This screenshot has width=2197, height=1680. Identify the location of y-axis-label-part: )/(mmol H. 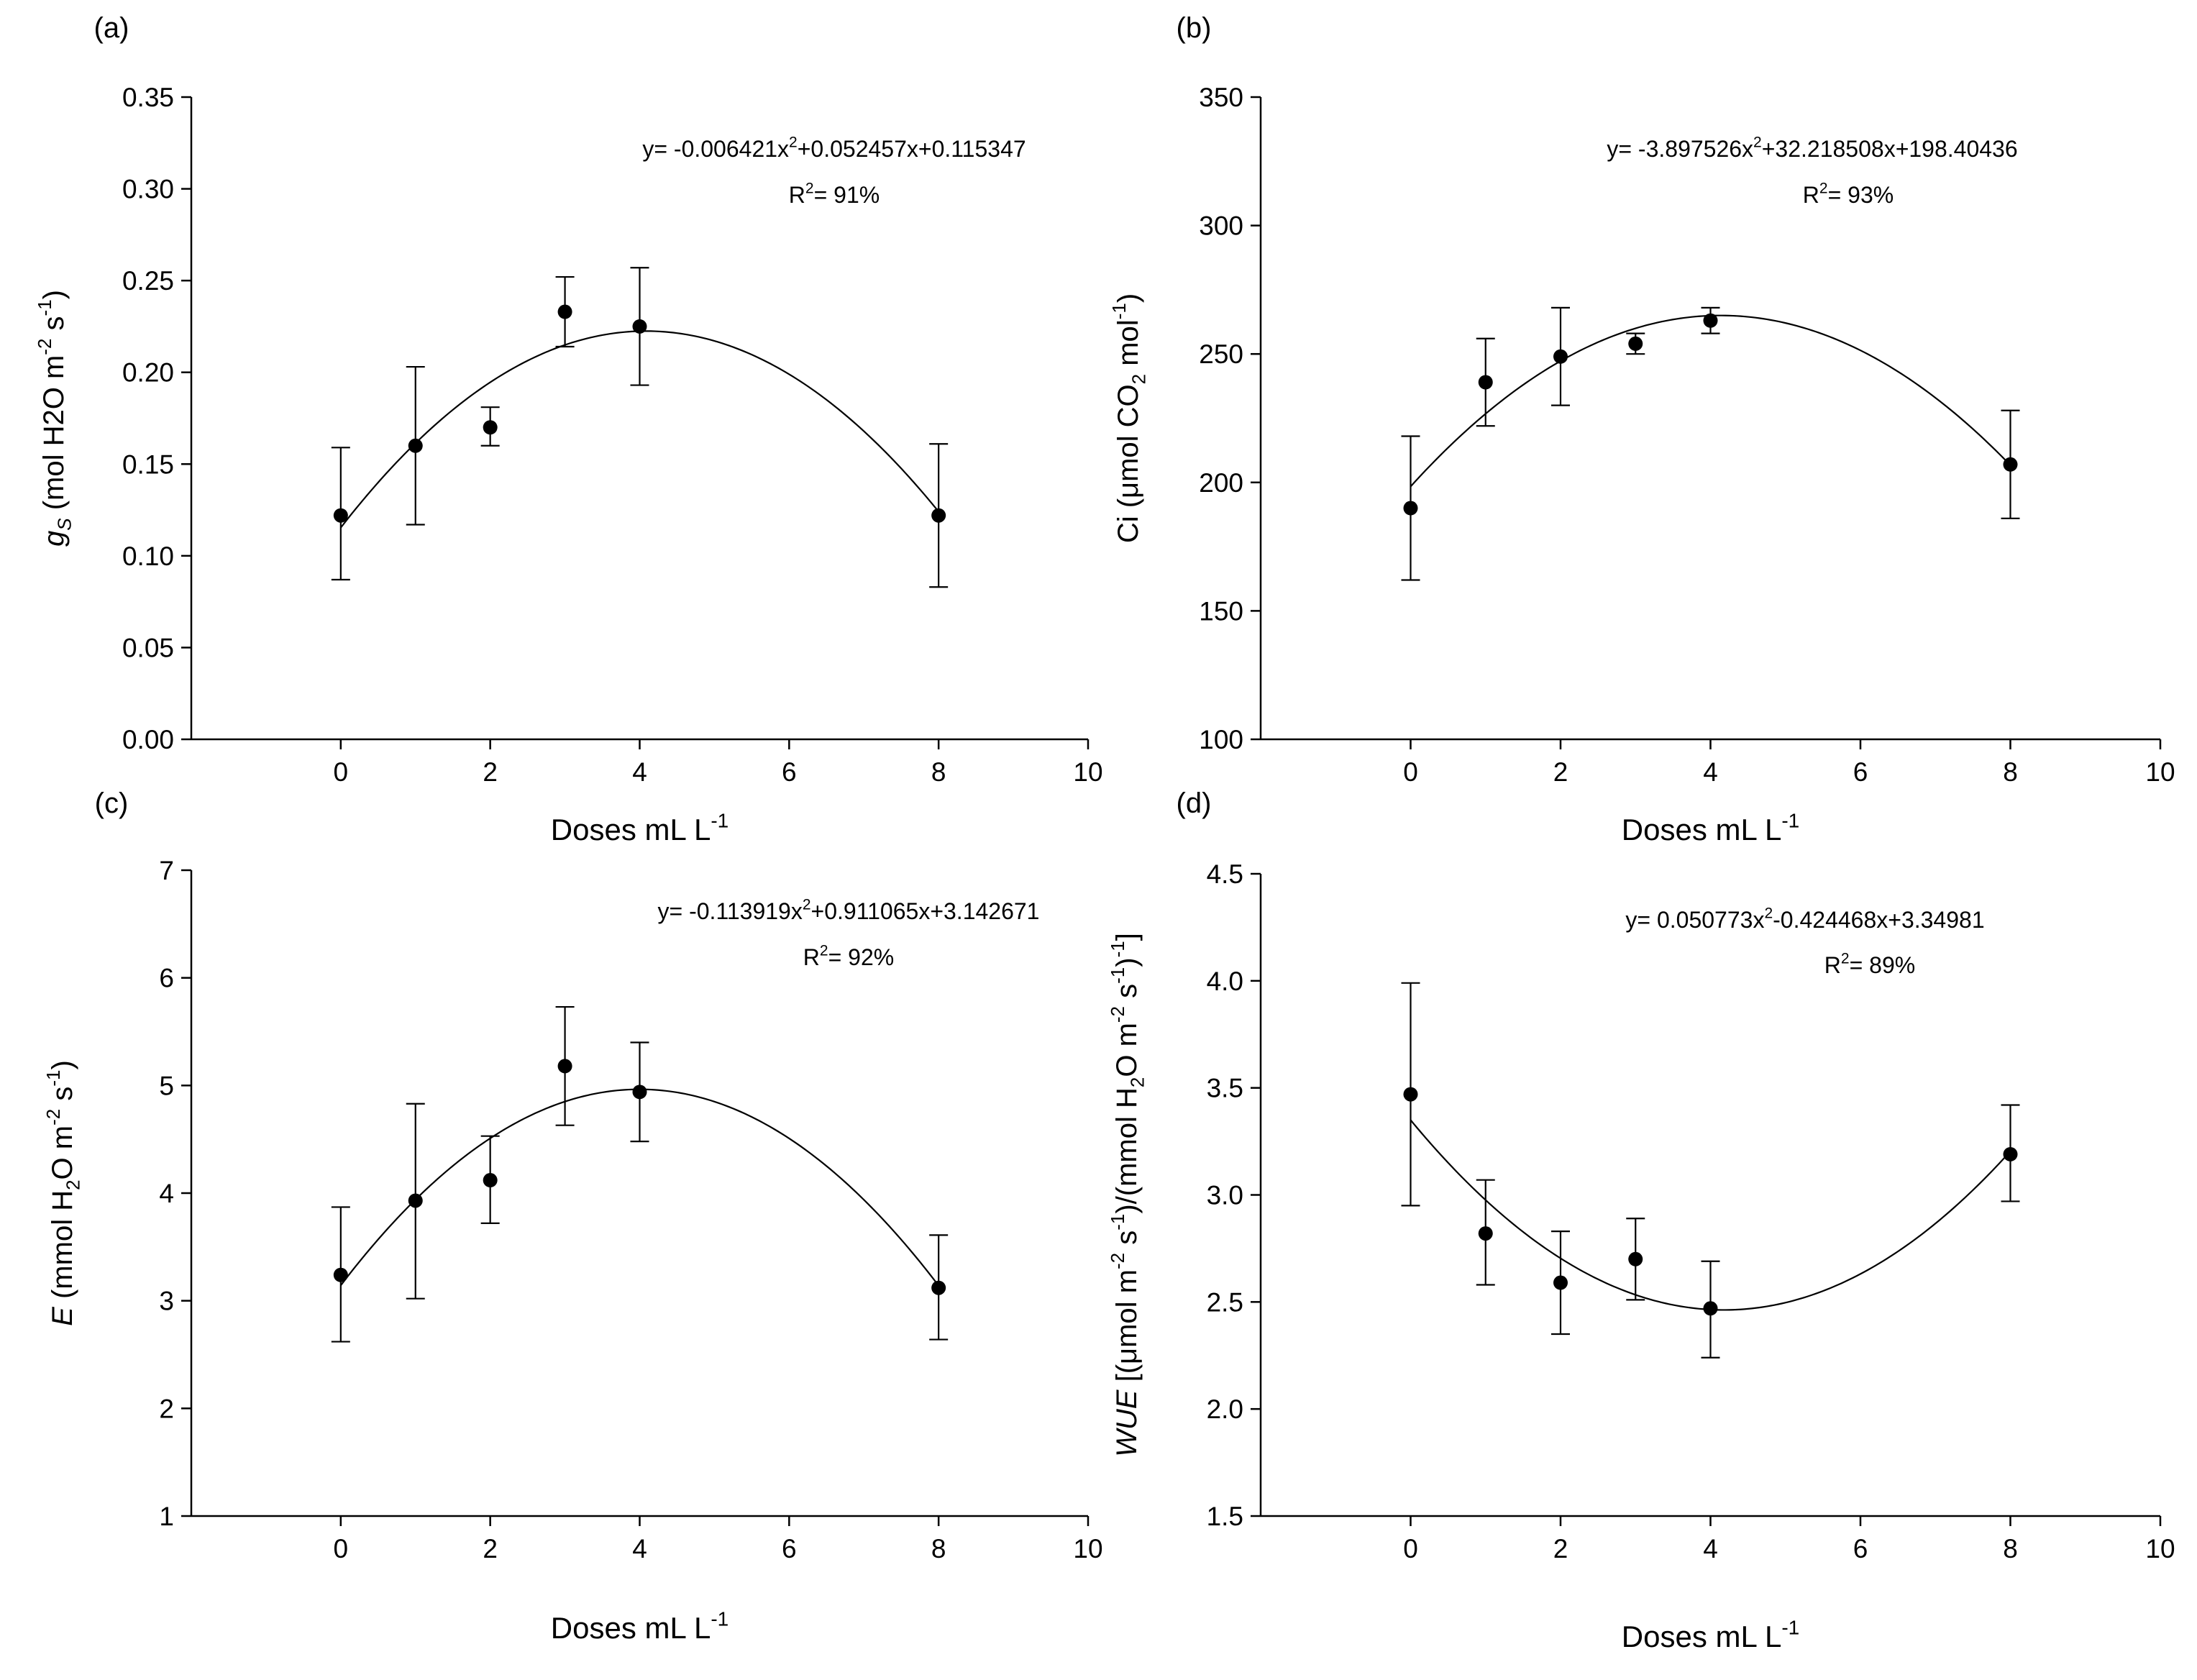
(1127, 1150).